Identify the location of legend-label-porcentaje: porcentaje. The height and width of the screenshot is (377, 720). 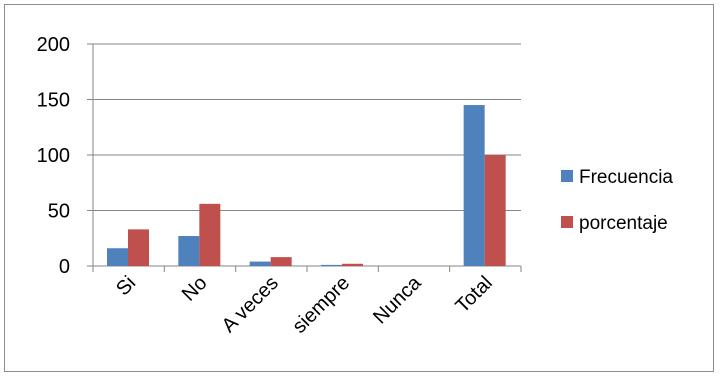
(623, 223).